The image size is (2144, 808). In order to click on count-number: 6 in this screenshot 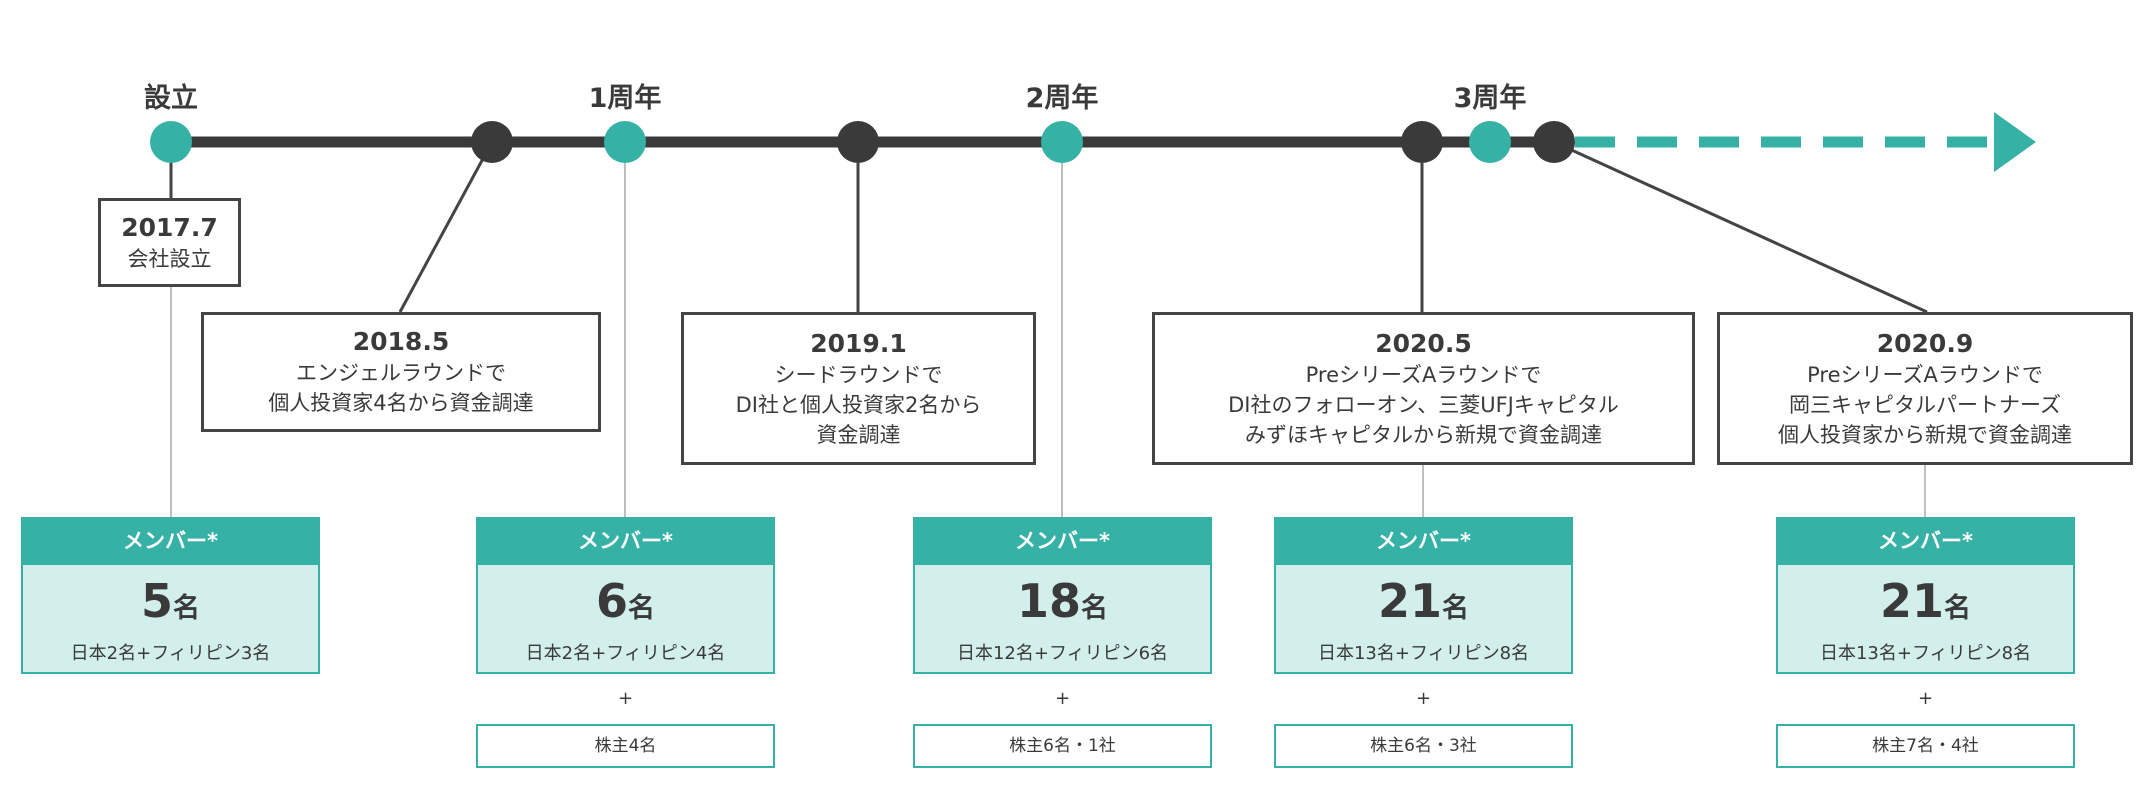, I will do `click(611, 601)`.